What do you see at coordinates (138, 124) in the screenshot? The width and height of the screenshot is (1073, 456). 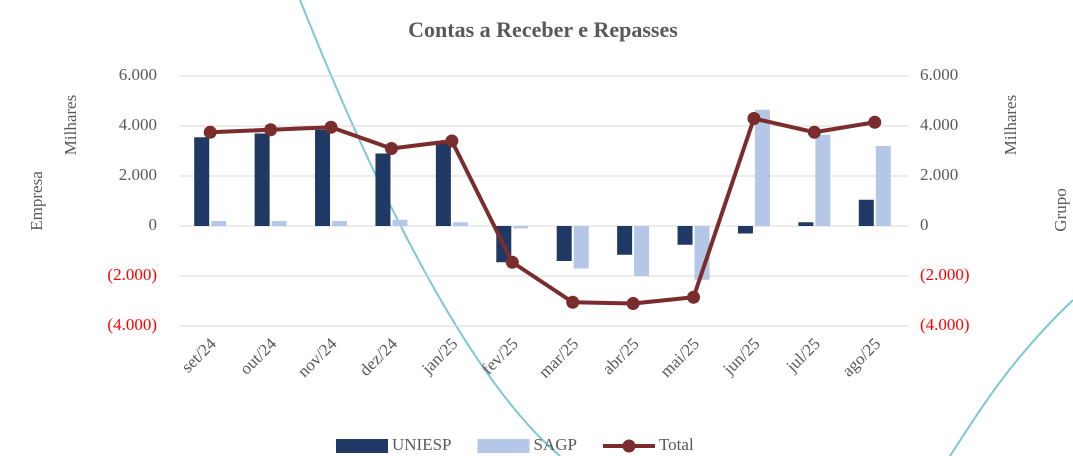 I see `y-tick-label: 4.000` at bounding box center [138, 124].